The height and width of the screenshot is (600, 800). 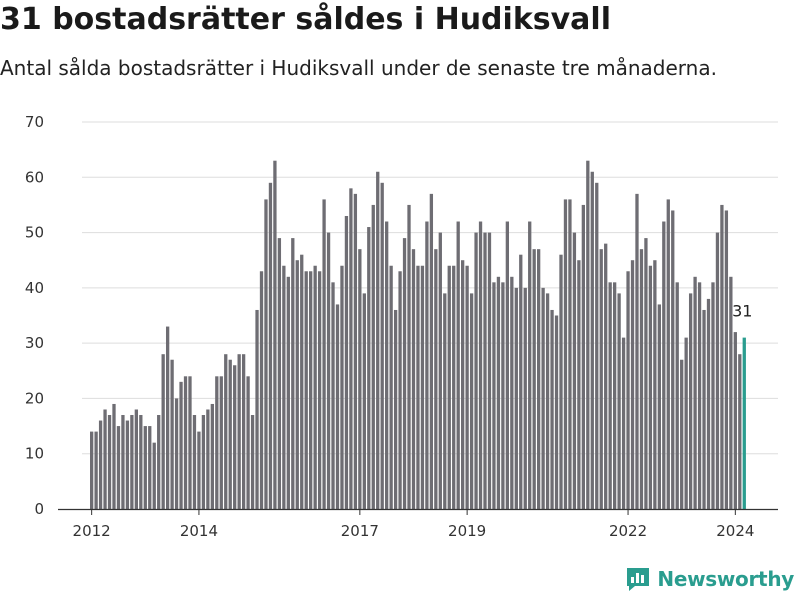 What do you see at coordinates (360, 531) in the screenshot?
I see `x-tick-label: 2017` at bounding box center [360, 531].